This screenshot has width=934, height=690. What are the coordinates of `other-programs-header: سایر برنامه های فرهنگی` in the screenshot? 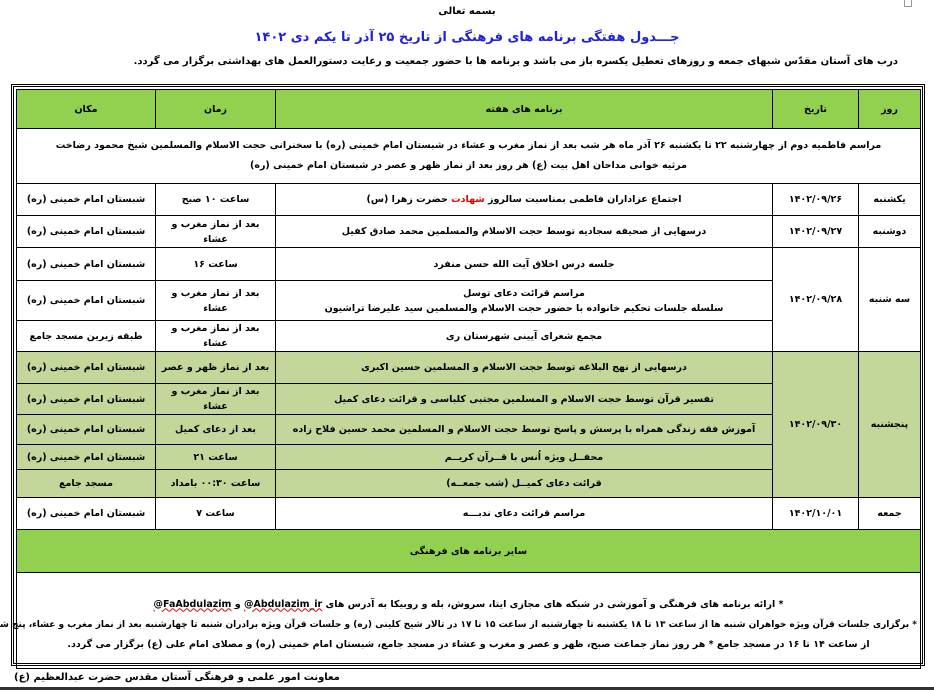 It's located at (468, 551).